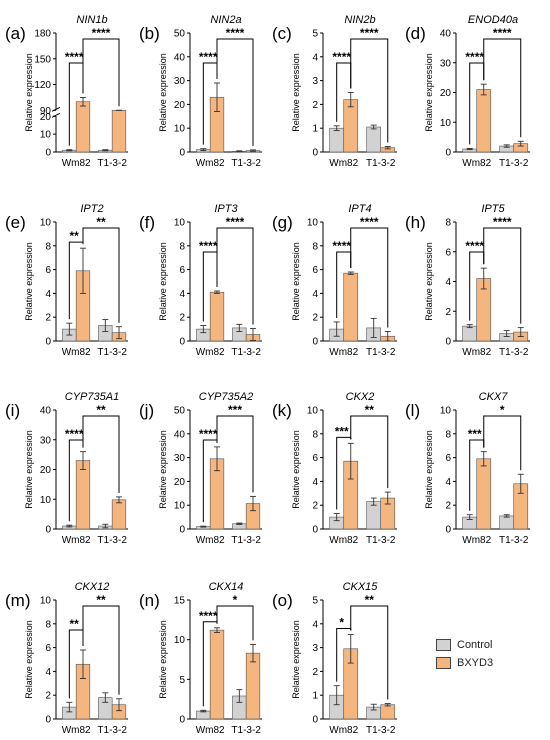 The image size is (550, 740). What do you see at coordinates (443, 663) in the screenshot?
I see `legend-swatch-bxyd3` at bounding box center [443, 663].